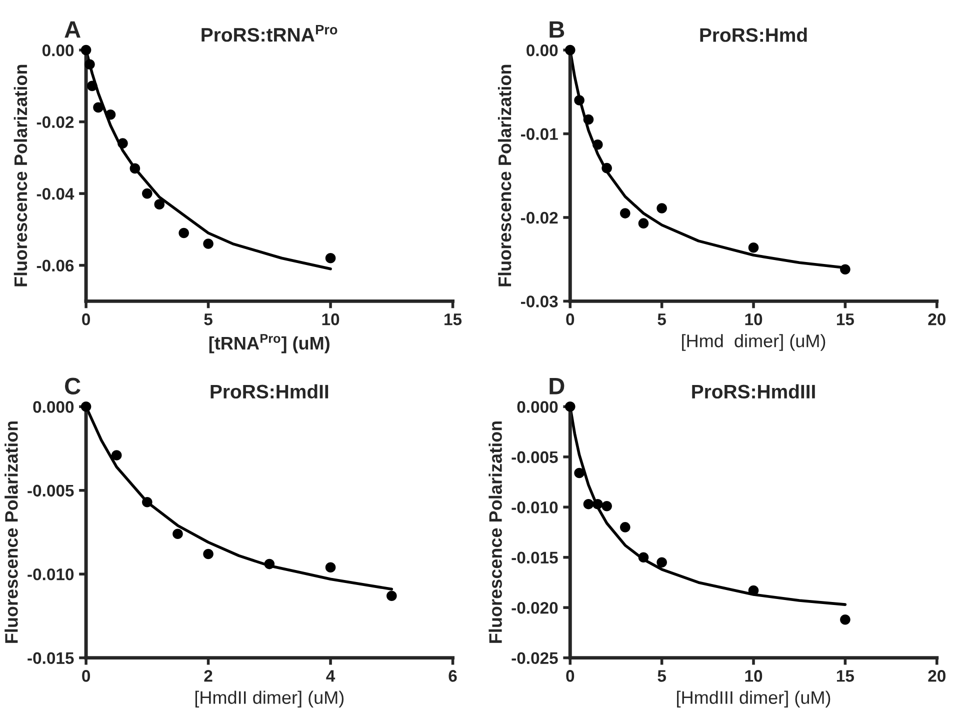 The image size is (956, 715). What do you see at coordinates (331, 676) in the screenshot?
I see `x-tick-label: 4` at bounding box center [331, 676].